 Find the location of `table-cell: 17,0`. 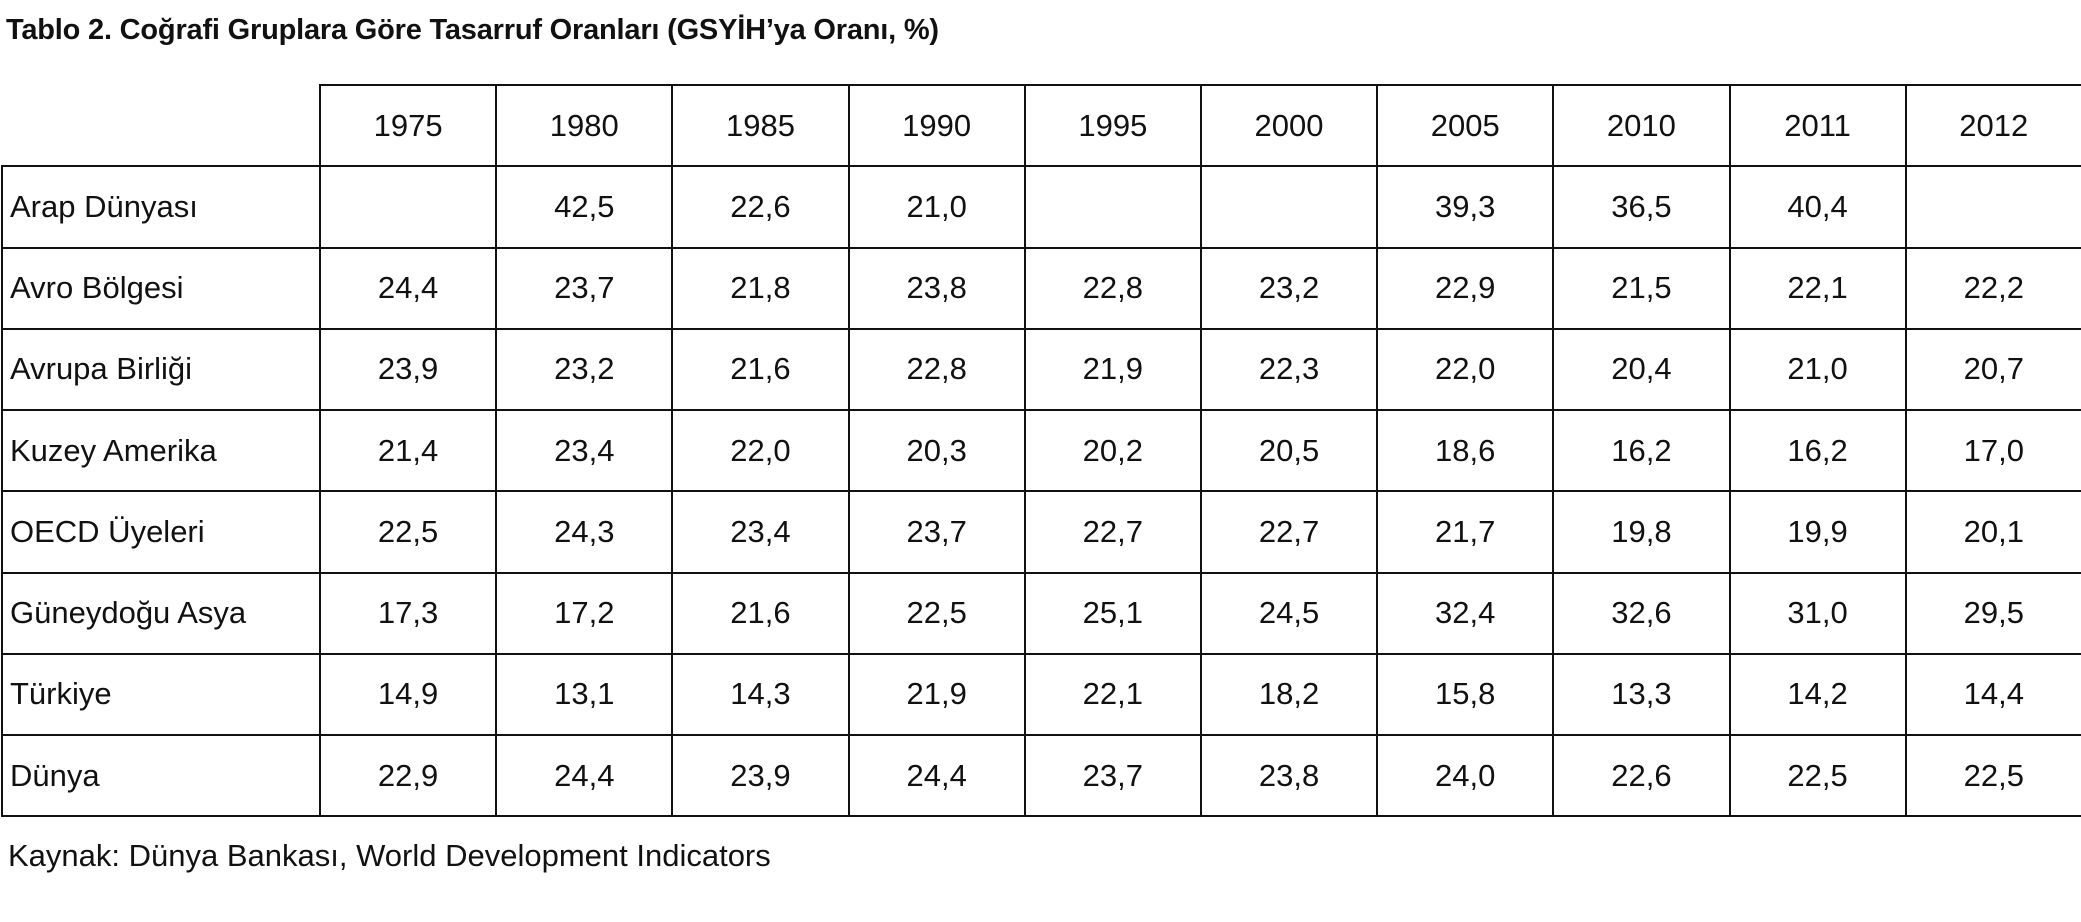

table-cell: 17,0 is located at coordinates (1992, 450).